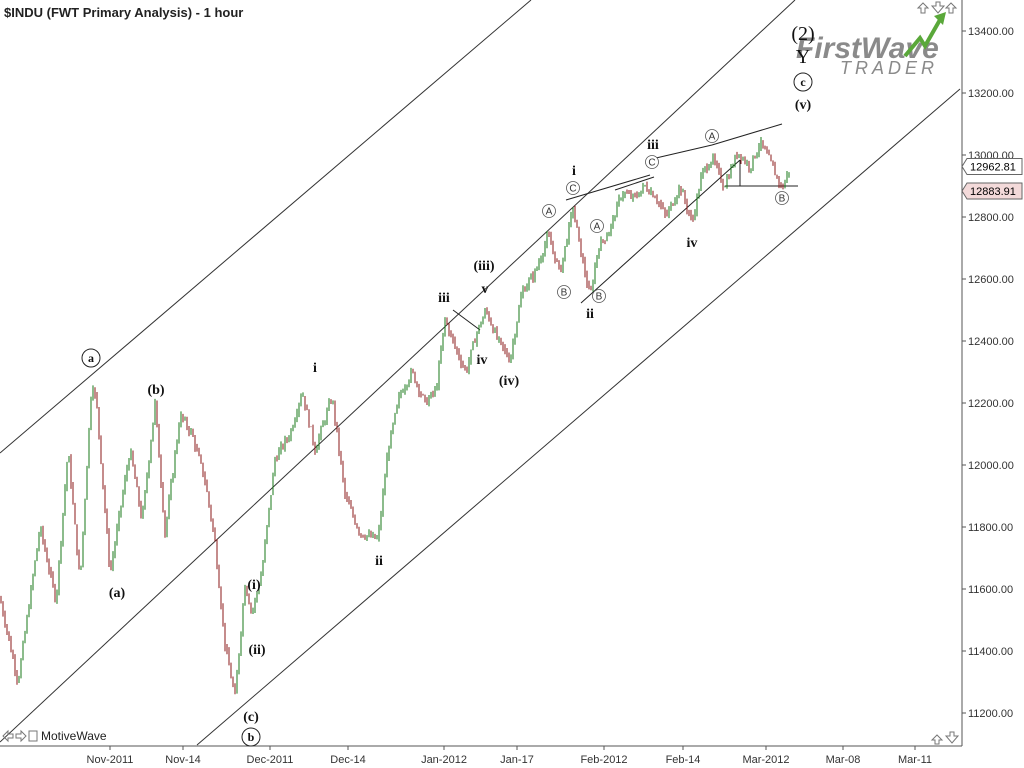 The width and height of the screenshot is (1024, 768). I want to click on iv-connector-line, so click(466, 320).